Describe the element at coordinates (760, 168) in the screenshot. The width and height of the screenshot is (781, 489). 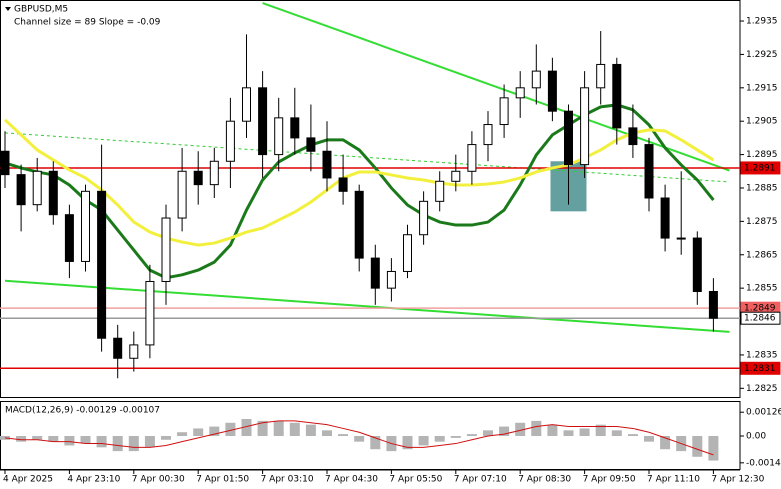
I see `price-tag` at that location.